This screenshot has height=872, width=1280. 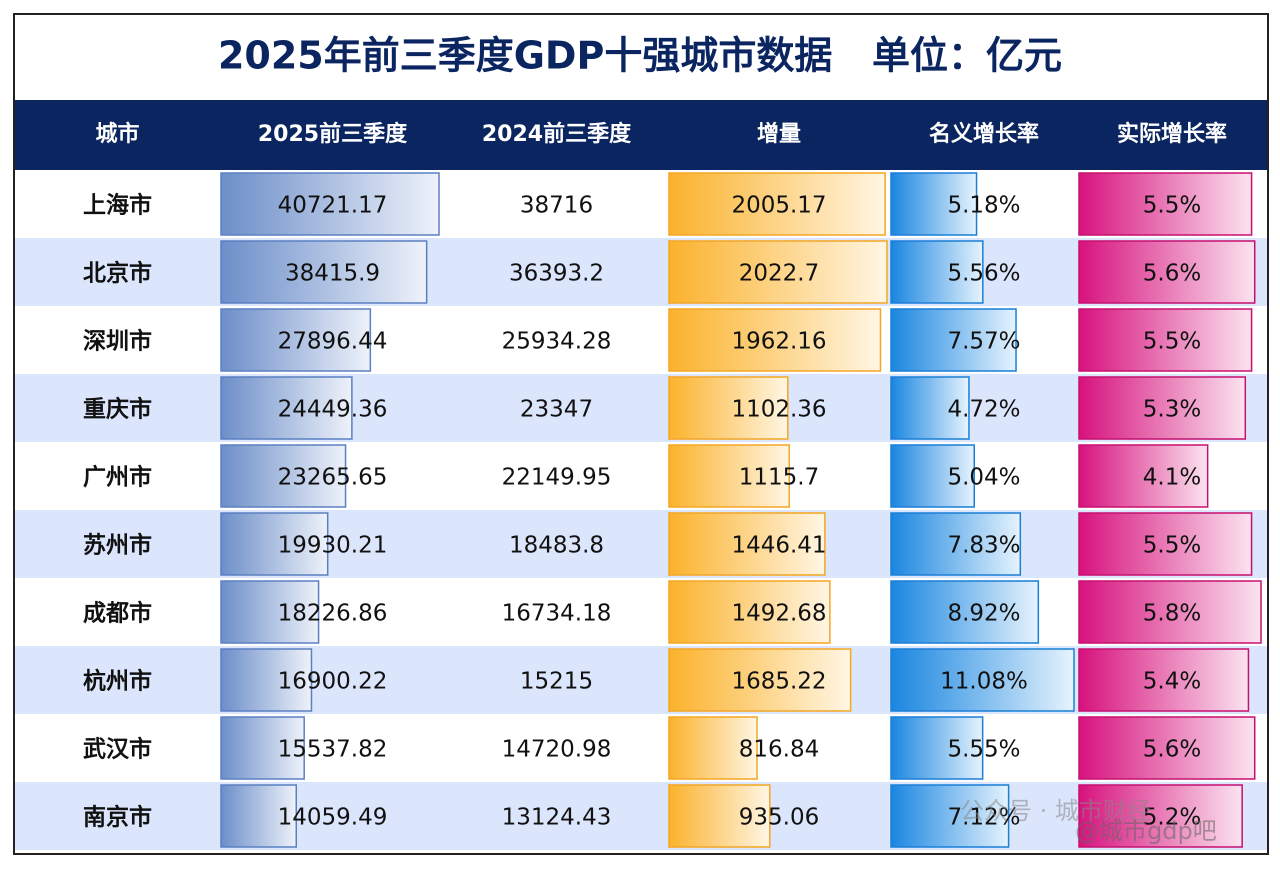 What do you see at coordinates (333, 546) in the screenshot?
I see `cell: 19930.21` at bounding box center [333, 546].